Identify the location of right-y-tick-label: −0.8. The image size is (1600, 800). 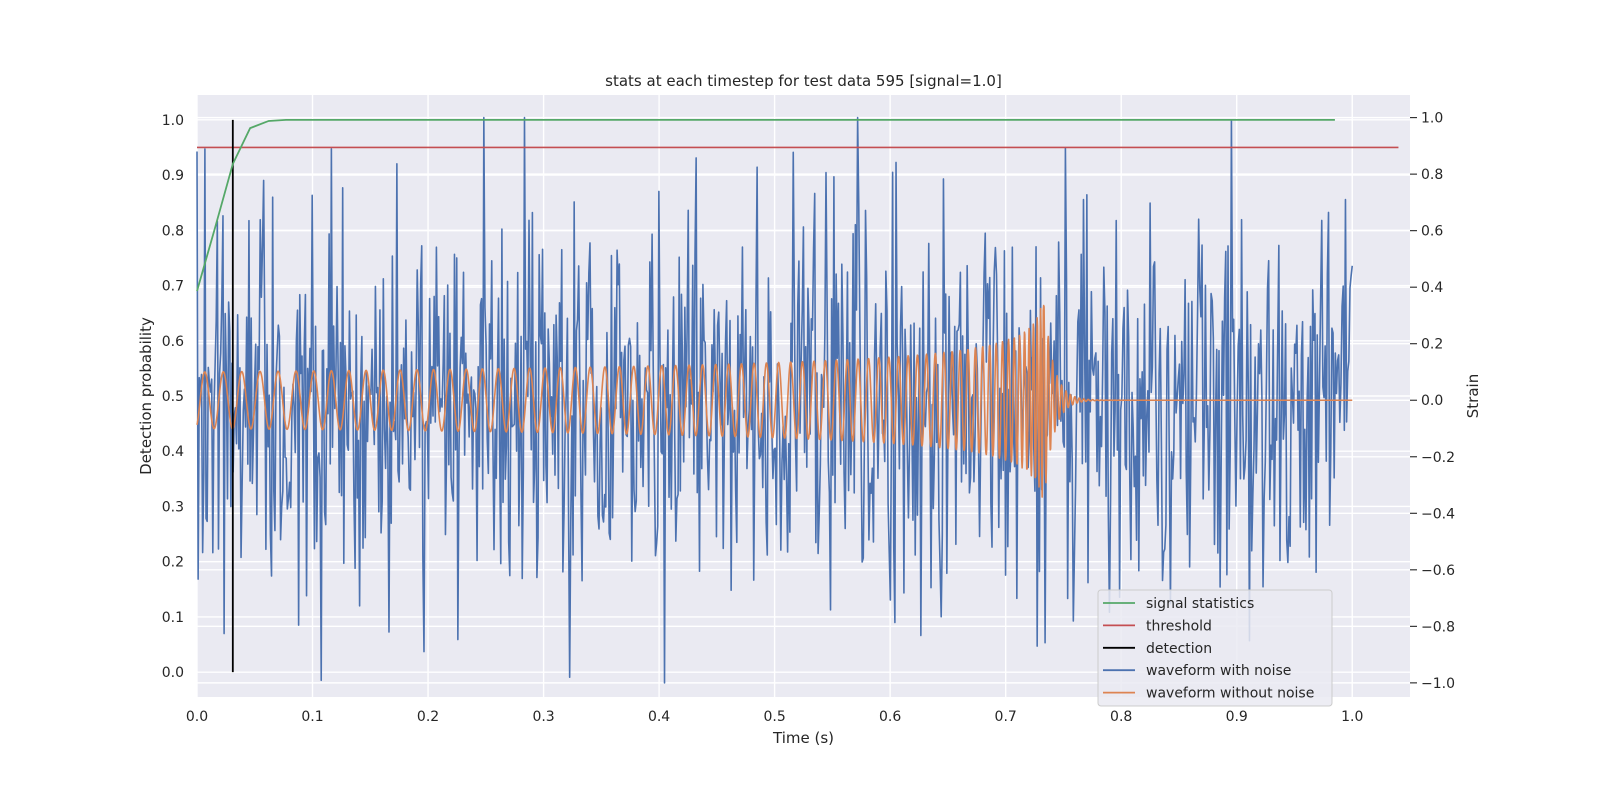
(1438, 627).